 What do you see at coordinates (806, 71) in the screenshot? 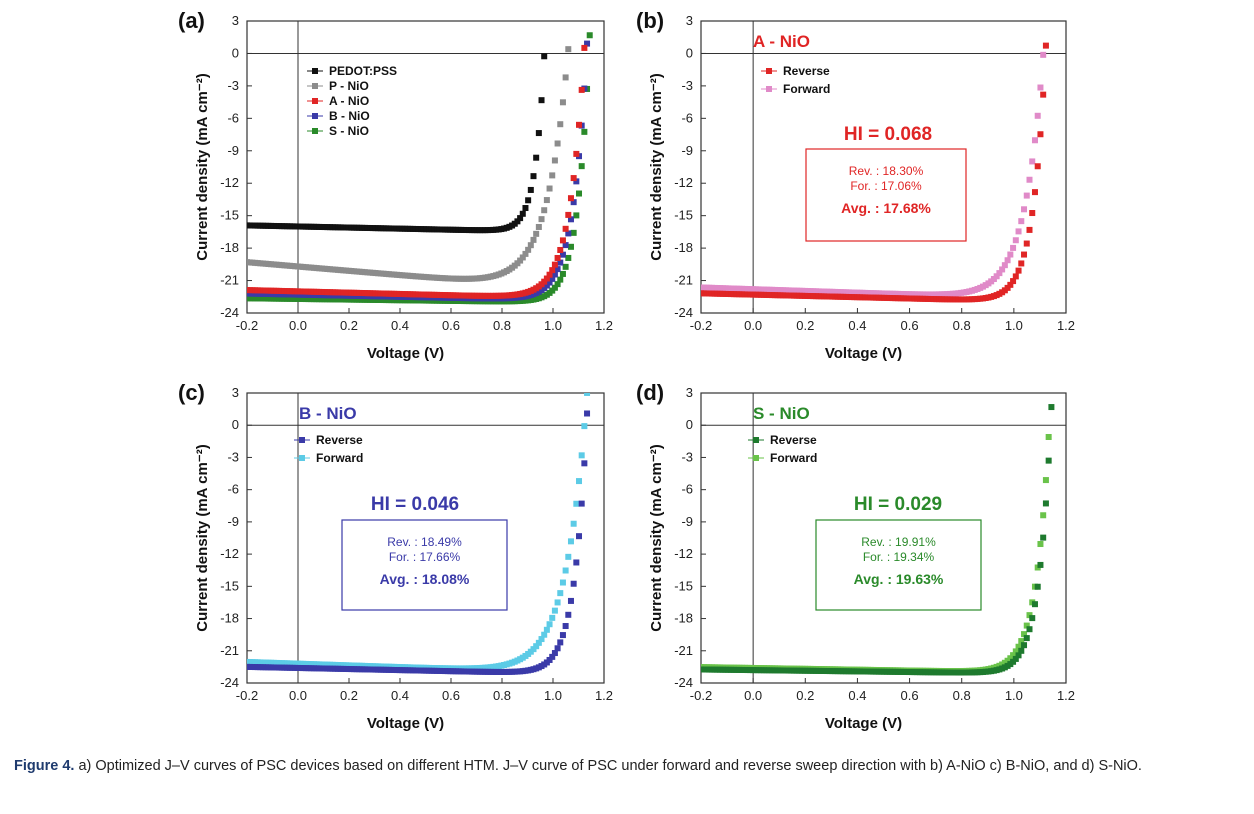
I see `legend-label: Reverse` at bounding box center [806, 71].